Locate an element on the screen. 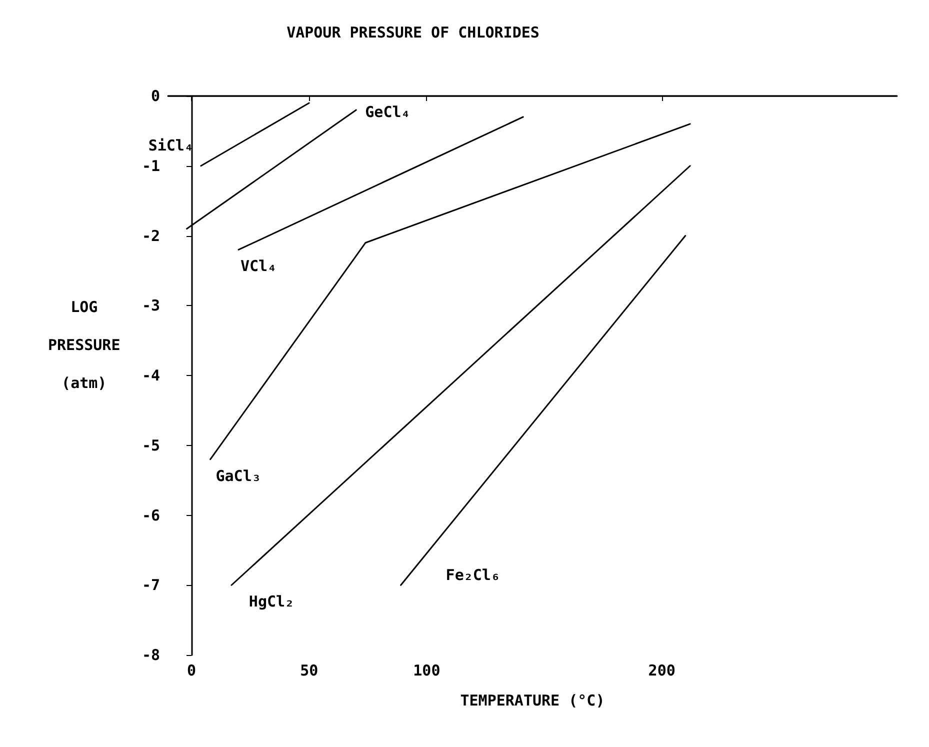 Image resolution: width=929 pixels, height=747 pixels. chart-title: VAPOUR PRESSURE OF CHLORIDES is located at coordinates (413, 33).